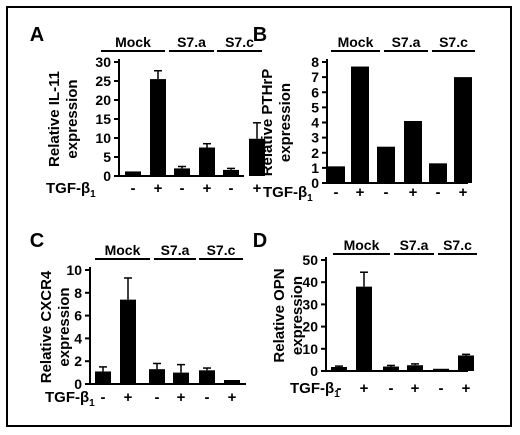 This screenshot has width=520, height=435. What do you see at coordinates (103, 119) in the screenshot?
I see `y-tick-label: 15` at bounding box center [103, 119].